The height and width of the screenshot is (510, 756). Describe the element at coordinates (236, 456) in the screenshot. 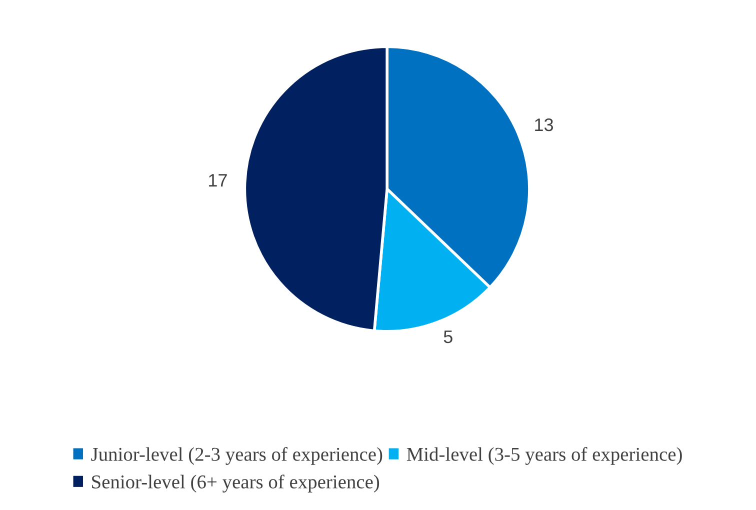

I see `legend-label: Junior-level (2-3 years of experience)` at that location.